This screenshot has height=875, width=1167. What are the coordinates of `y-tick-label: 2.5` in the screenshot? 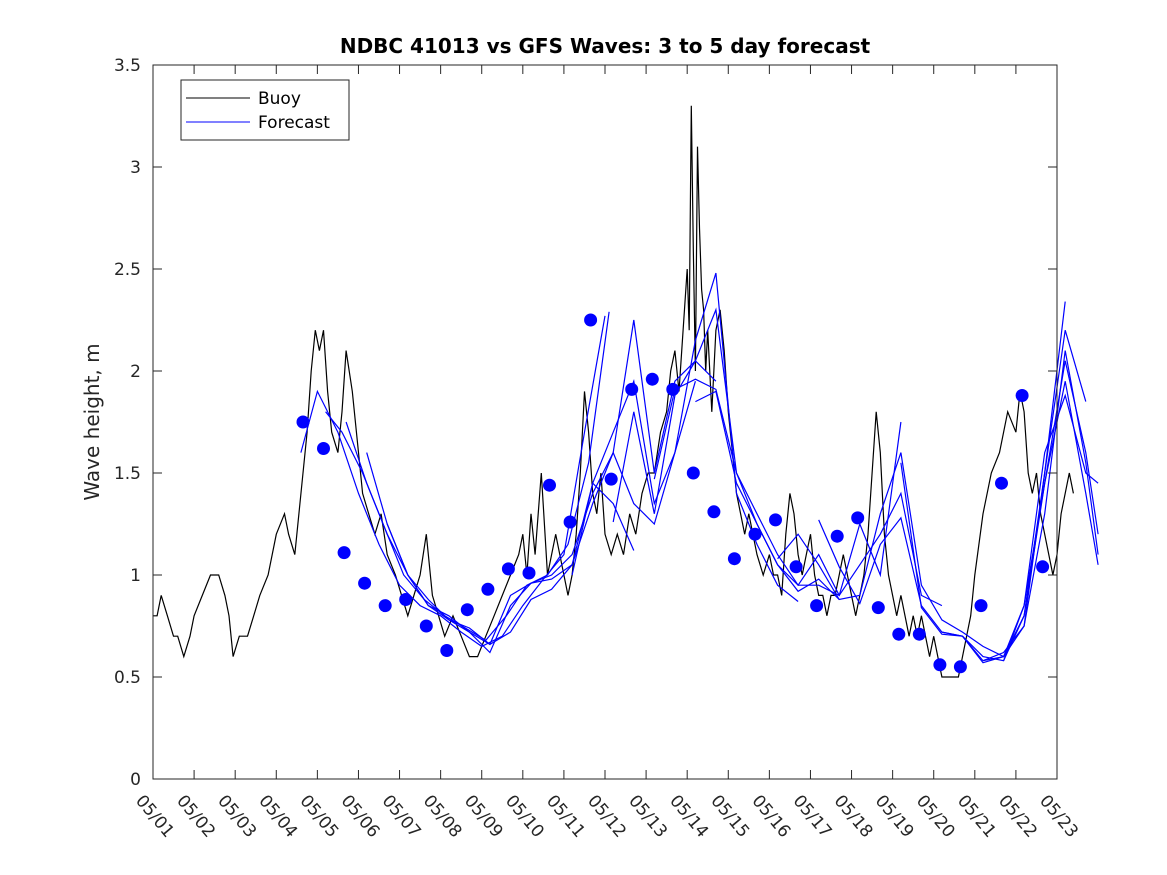 It's located at (127, 270).